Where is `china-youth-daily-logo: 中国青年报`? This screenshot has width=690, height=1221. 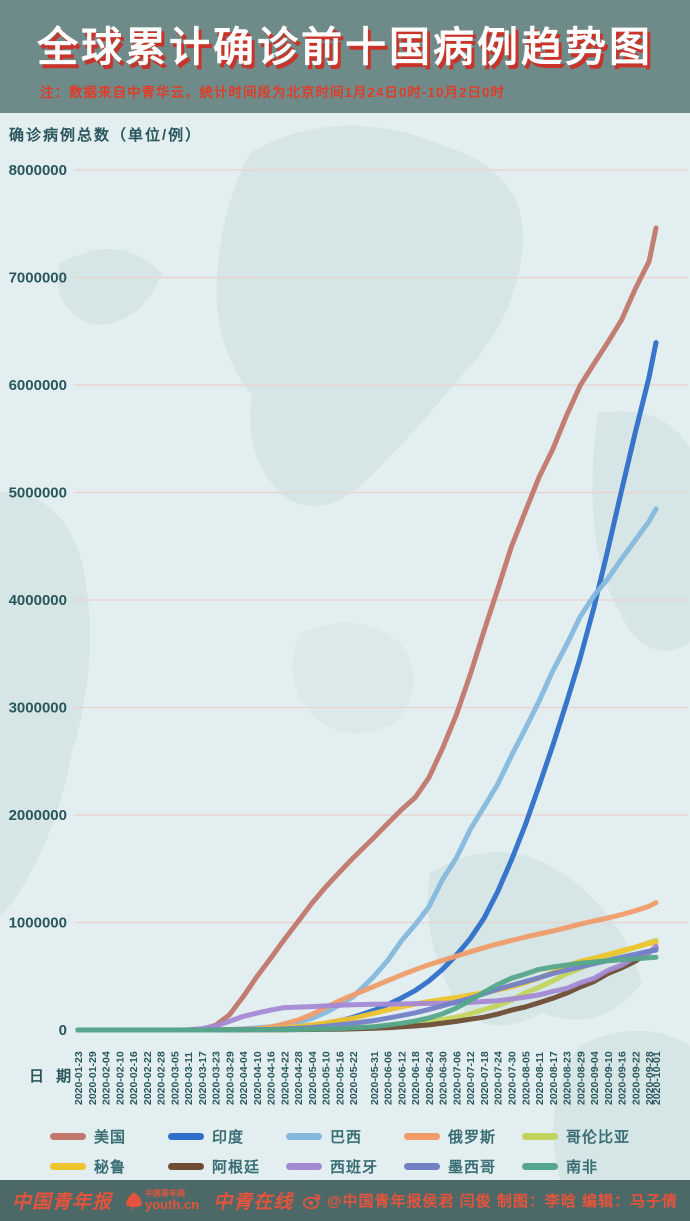
china-youth-daily-logo: 中国青年报 is located at coordinates (62, 1202).